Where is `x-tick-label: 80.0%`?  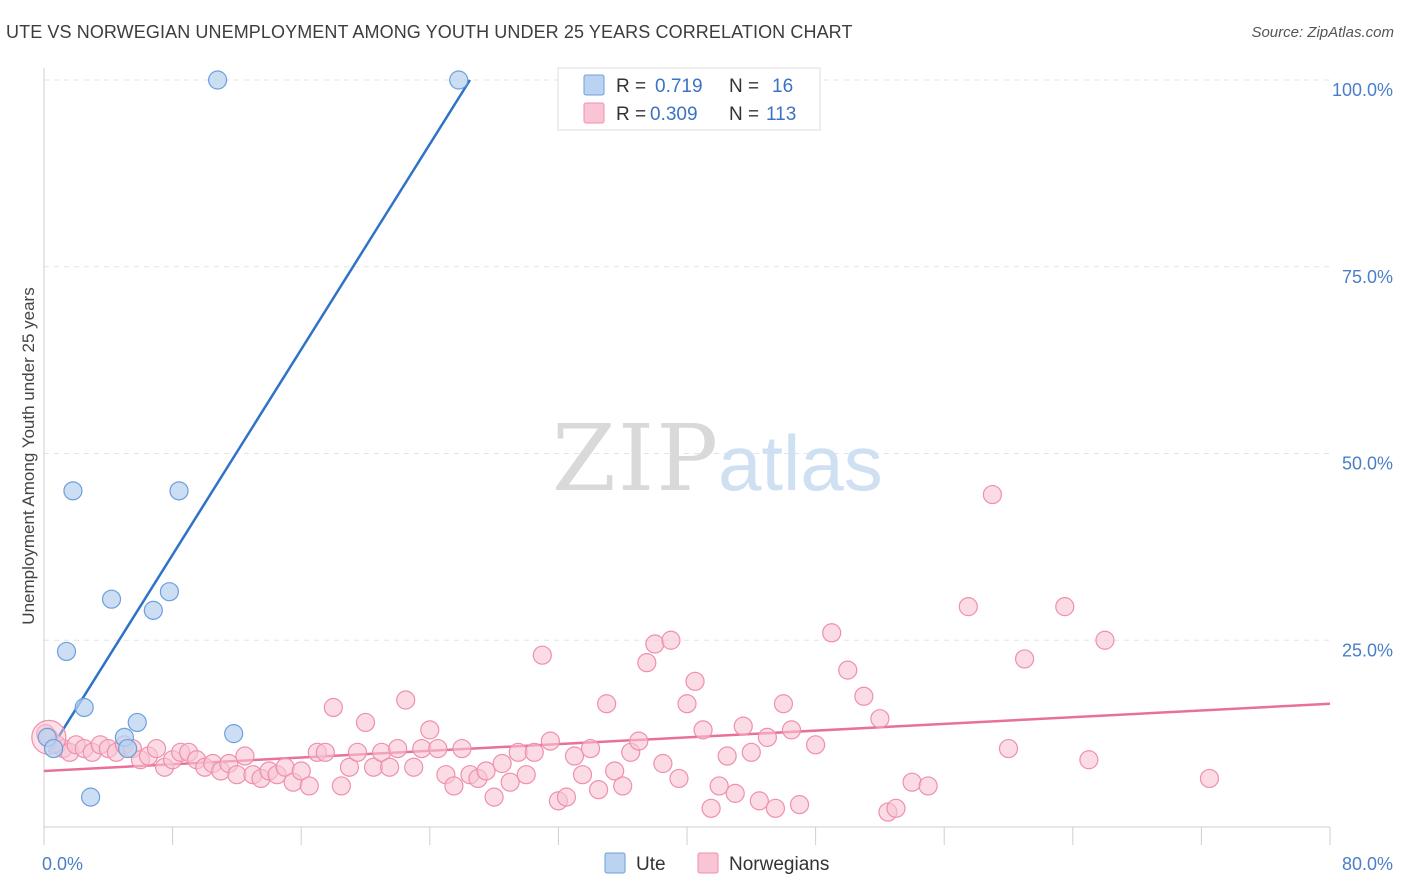 x-tick-label: 80.0% is located at coordinates (1367, 864).